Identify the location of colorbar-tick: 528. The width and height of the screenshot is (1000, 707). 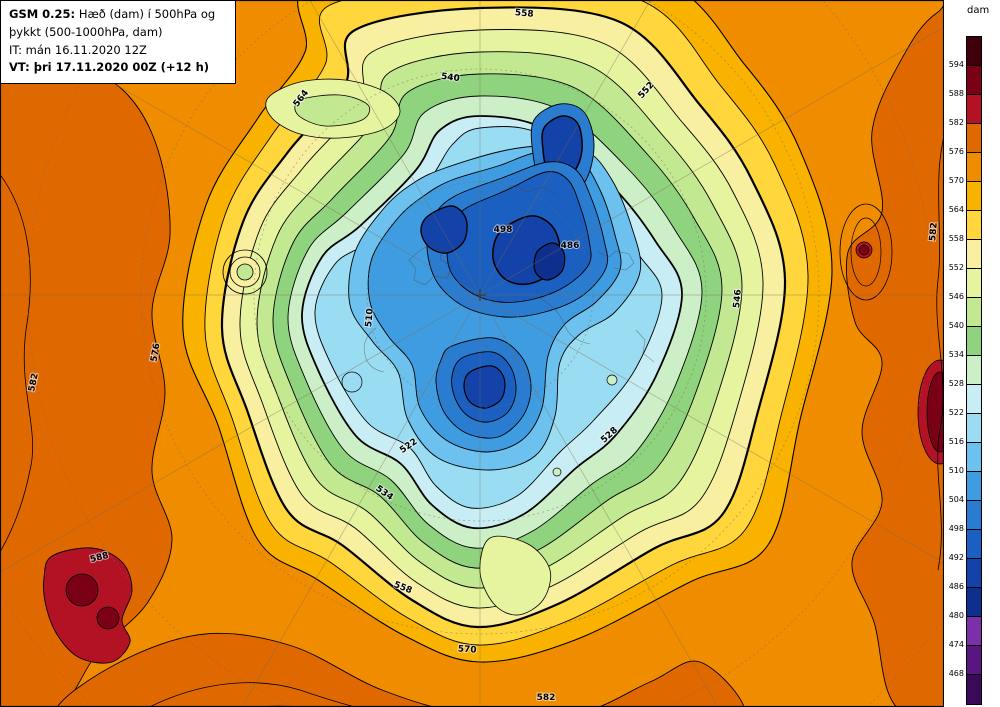
(956, 383).